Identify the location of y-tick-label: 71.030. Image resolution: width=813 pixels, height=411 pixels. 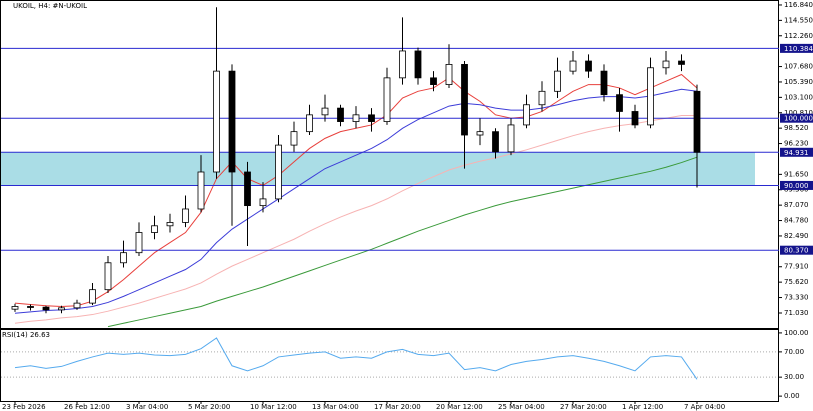
(796, 313).